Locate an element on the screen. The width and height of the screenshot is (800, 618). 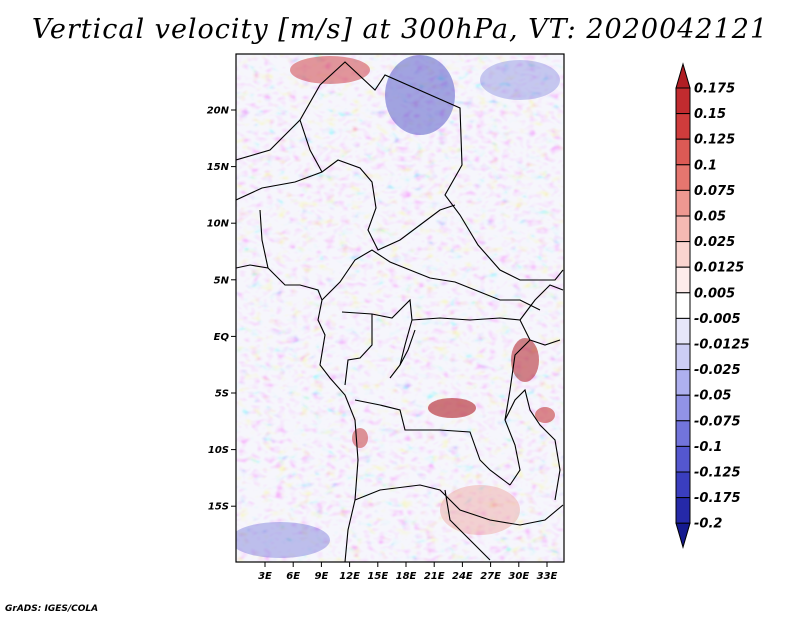
colorbar-label: -0.025 is located at coordinates (717, 370).